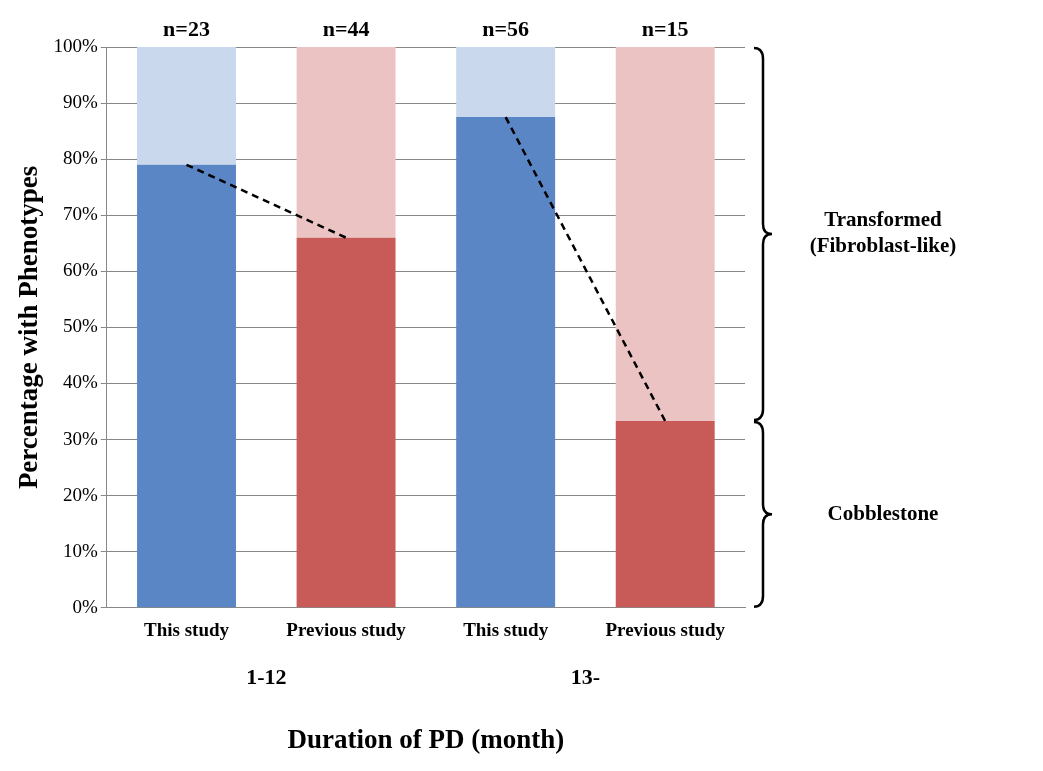 The height and width of the screenshot is (771, 1043). Describe the element at coordinates (426, 738) in the screenshot. I see `x-axis-title: Duration of PD (month)` at that location.